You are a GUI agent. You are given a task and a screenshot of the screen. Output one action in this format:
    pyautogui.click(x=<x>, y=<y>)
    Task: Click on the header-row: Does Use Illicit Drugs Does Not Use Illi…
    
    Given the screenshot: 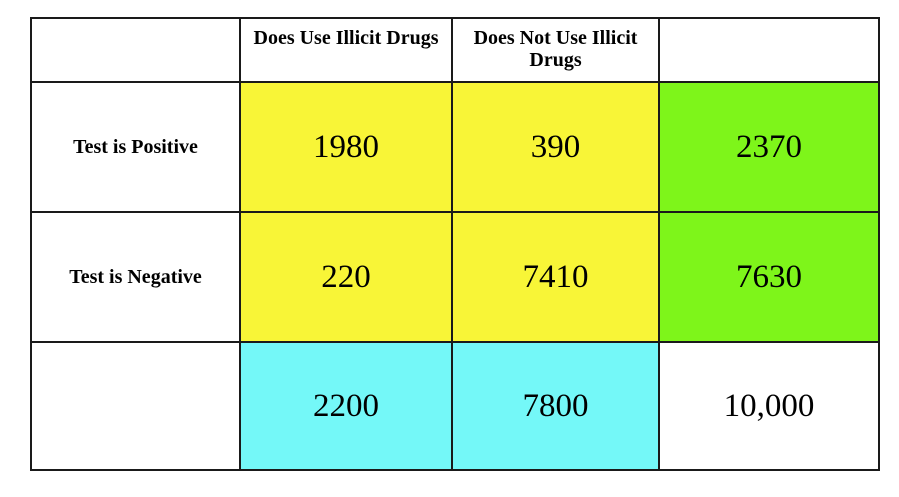 What is the action you would take?
    pyautogui.click(x=455, y=50)
    